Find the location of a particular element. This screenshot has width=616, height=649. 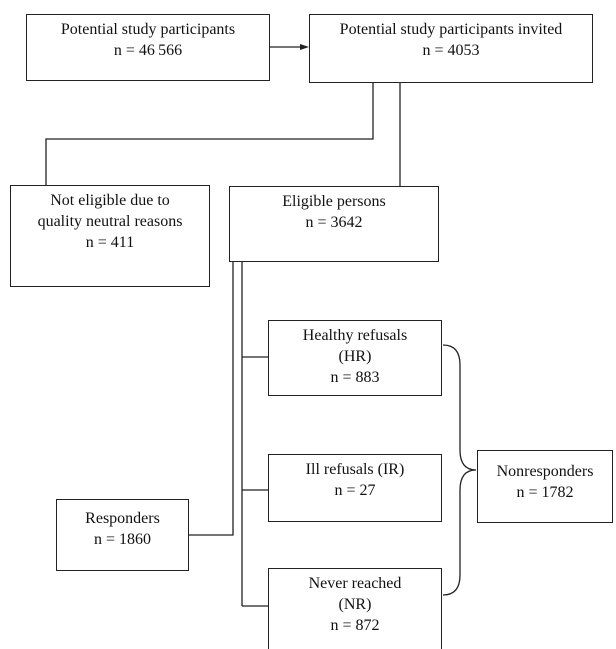

box-line: n = 4053 is located at coordinates (451, 50).